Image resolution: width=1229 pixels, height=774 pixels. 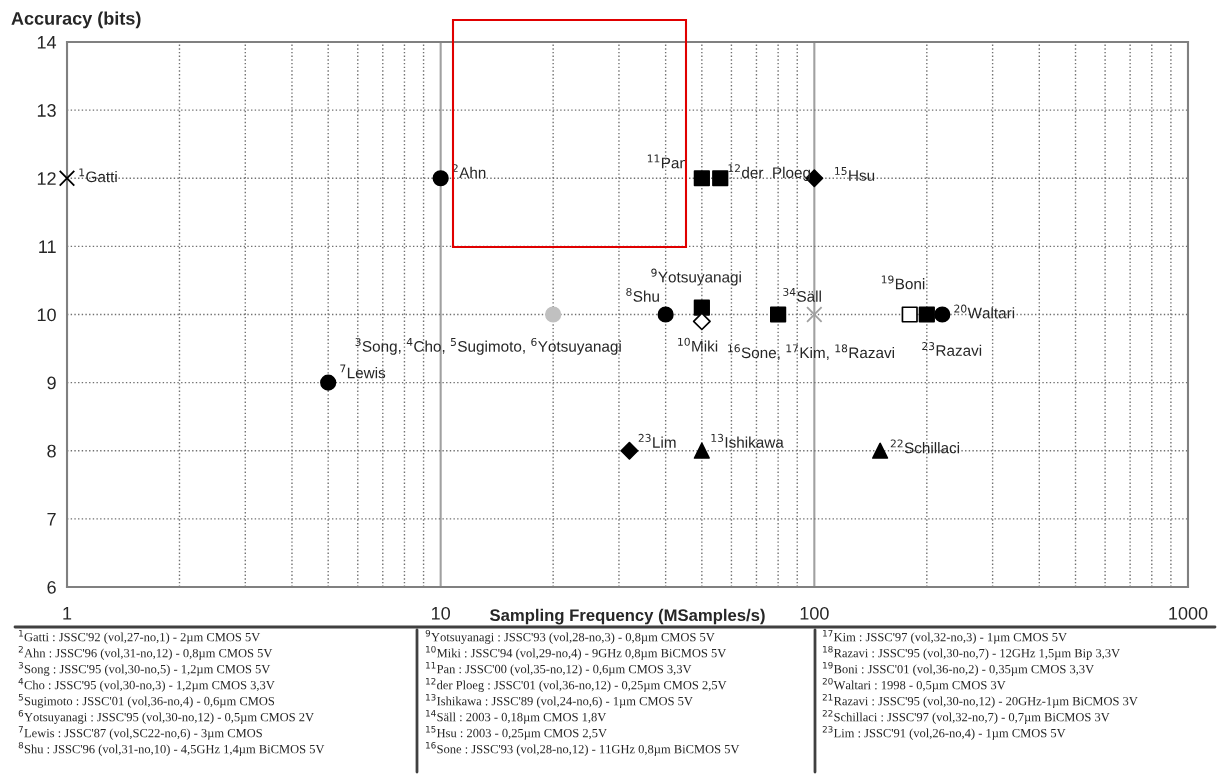 What do you see at coordinates (166, 716) in the screenshot?
I see `text: $^{6}$Yotsuyanagi : JSSC'95 (vol,30-no,12) - 0,5µm CMOS 2V` at bounding box center [166, 716].